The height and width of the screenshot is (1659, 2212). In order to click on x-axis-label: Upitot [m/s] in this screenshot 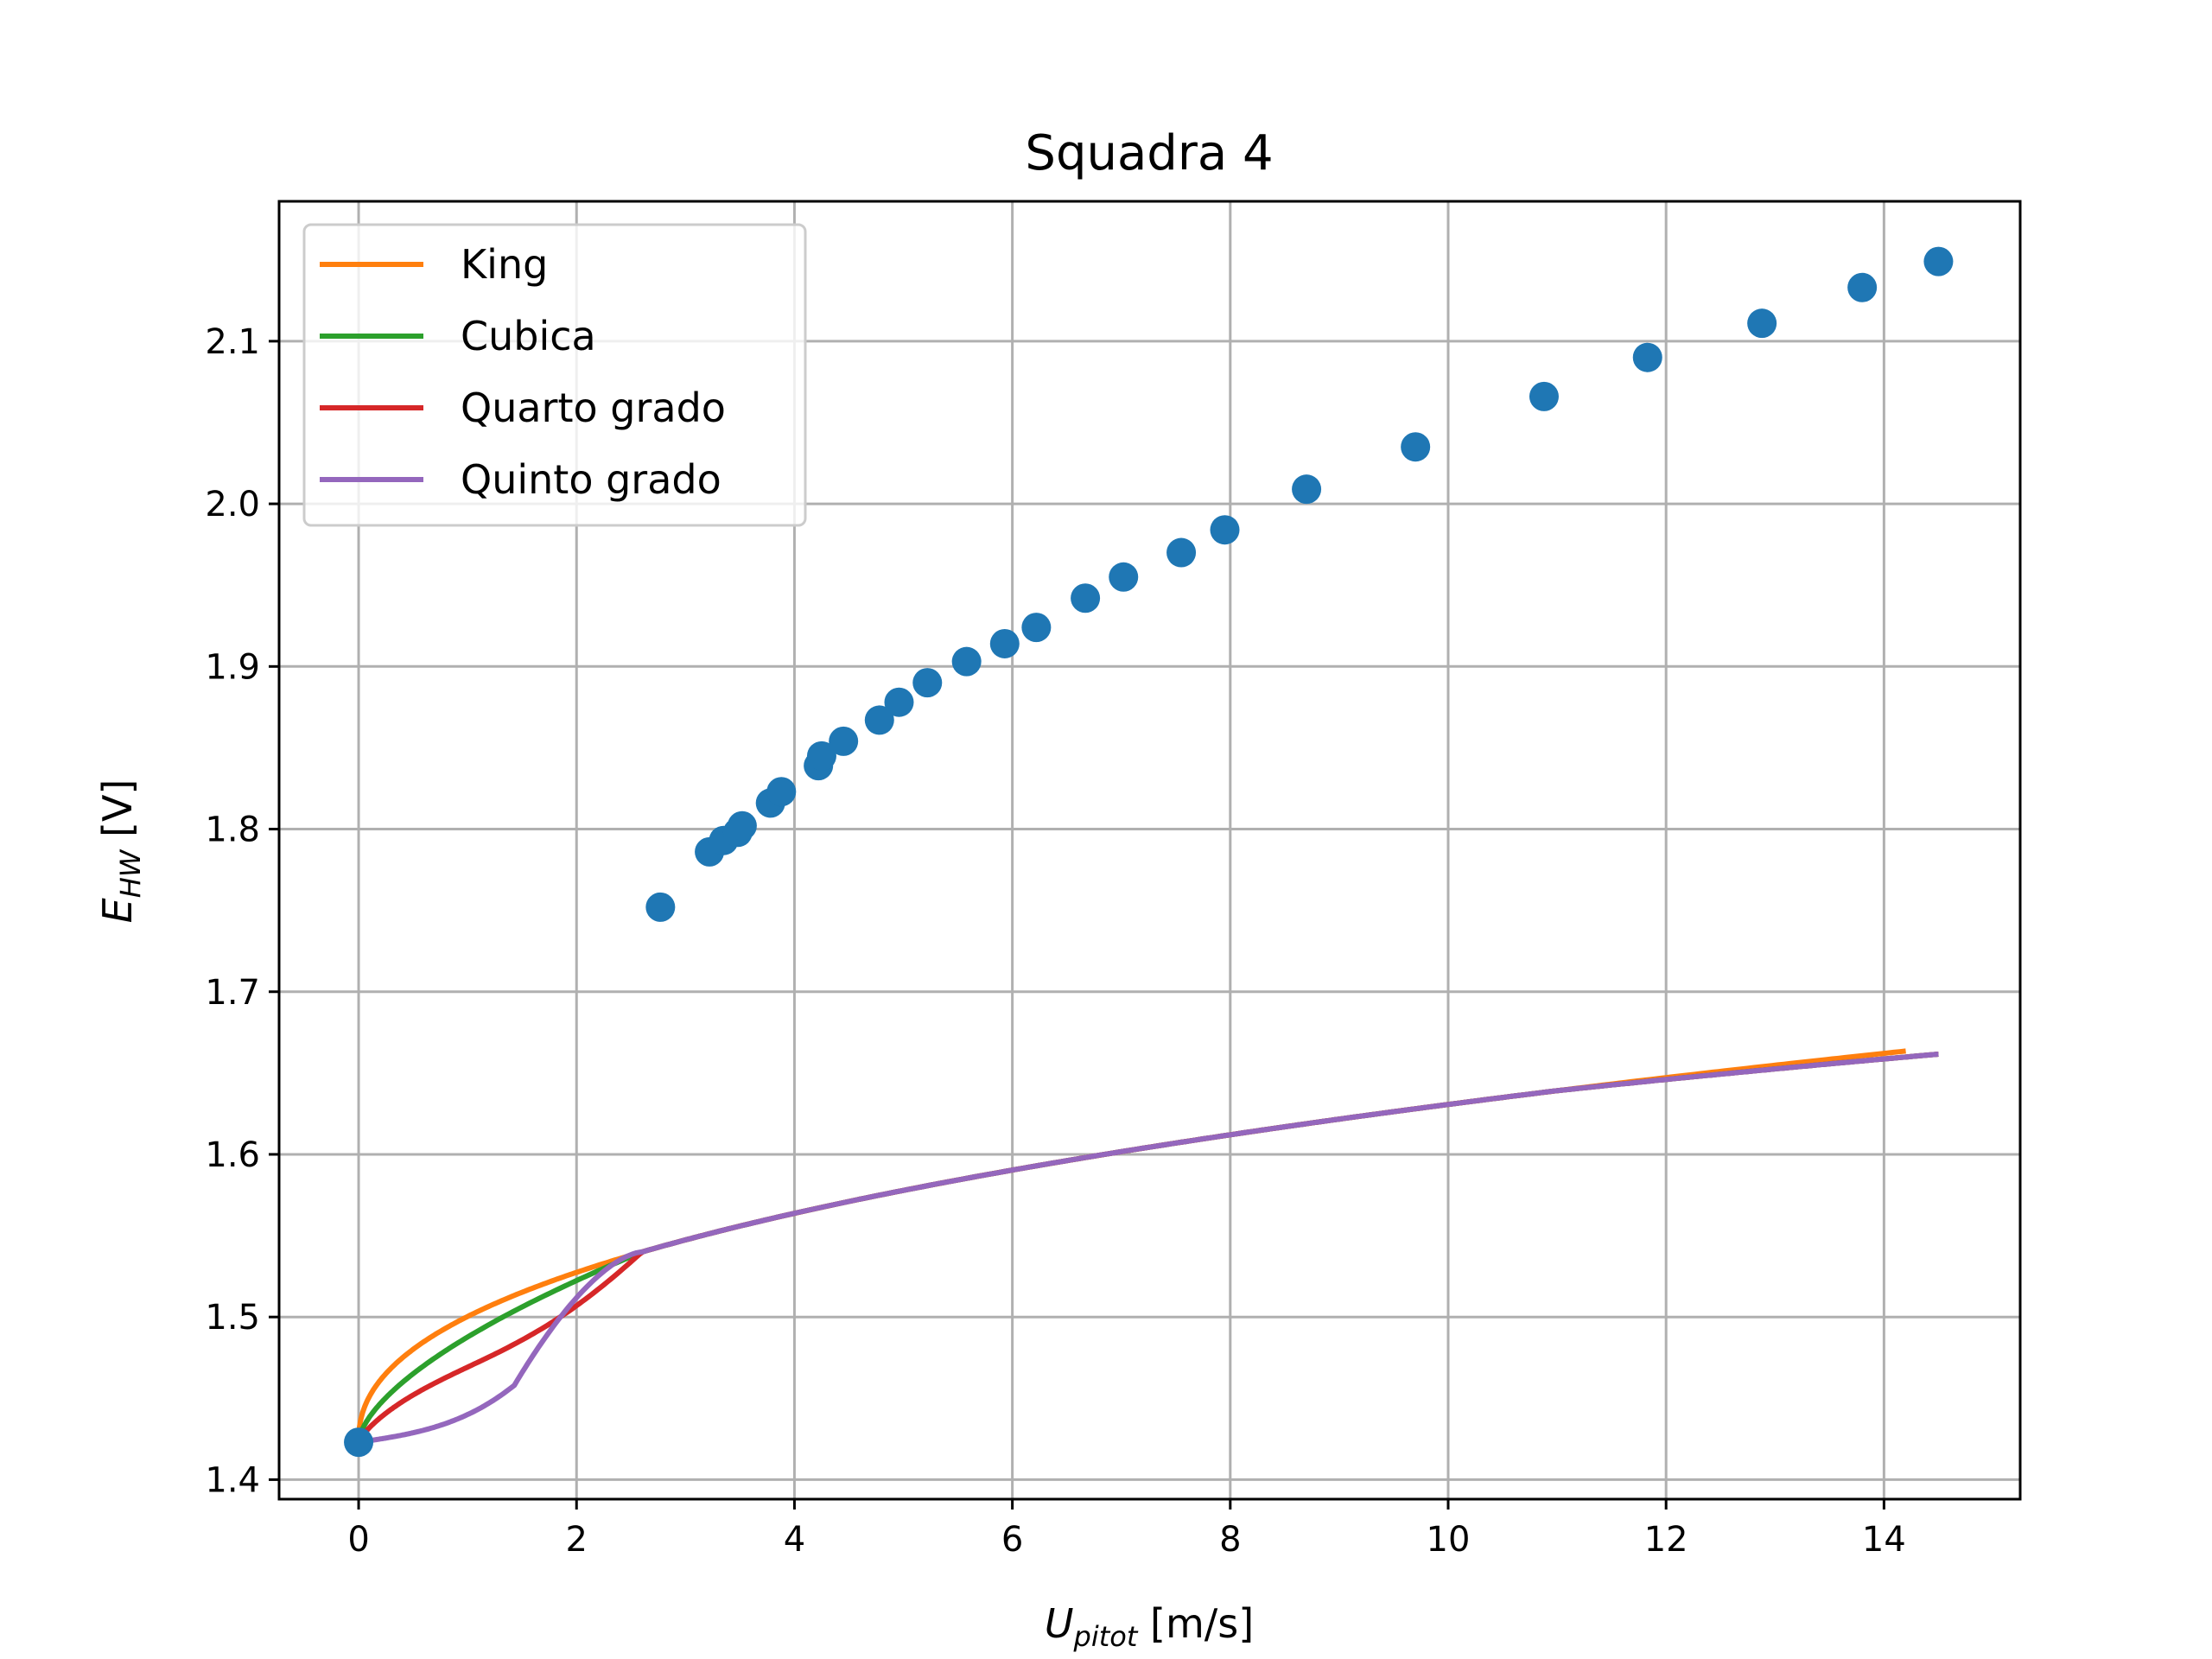, I will do `click(1149, 1626)`.